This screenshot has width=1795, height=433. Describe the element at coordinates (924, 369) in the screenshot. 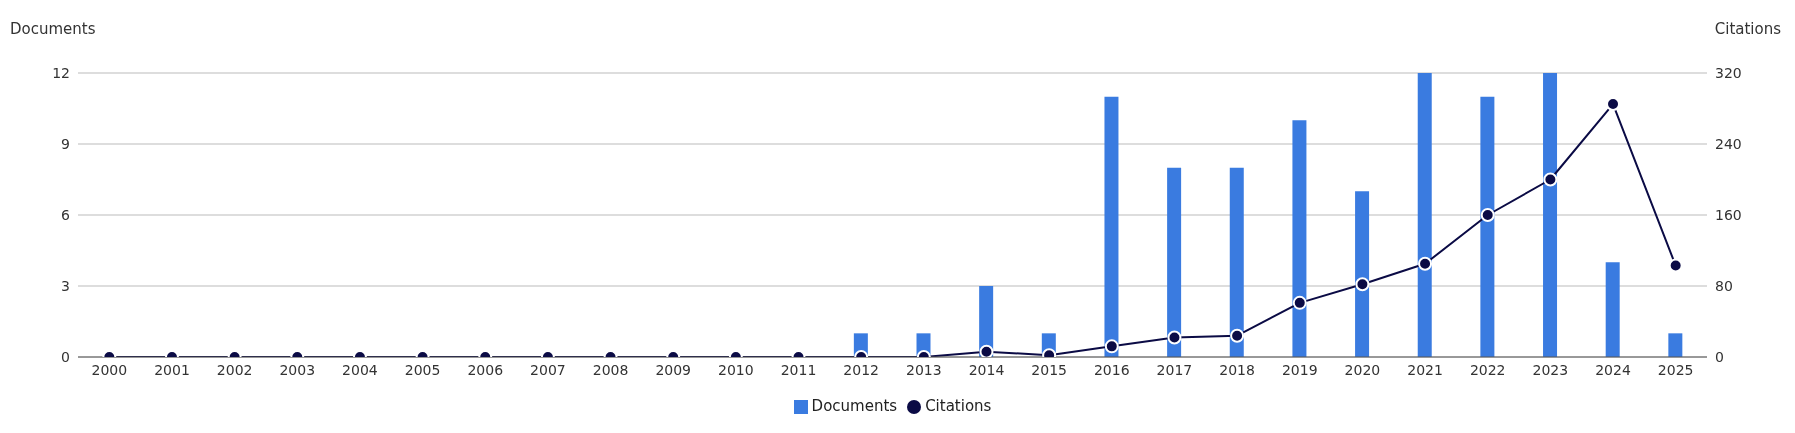

I see `x-tick-label: 2013` at that location.